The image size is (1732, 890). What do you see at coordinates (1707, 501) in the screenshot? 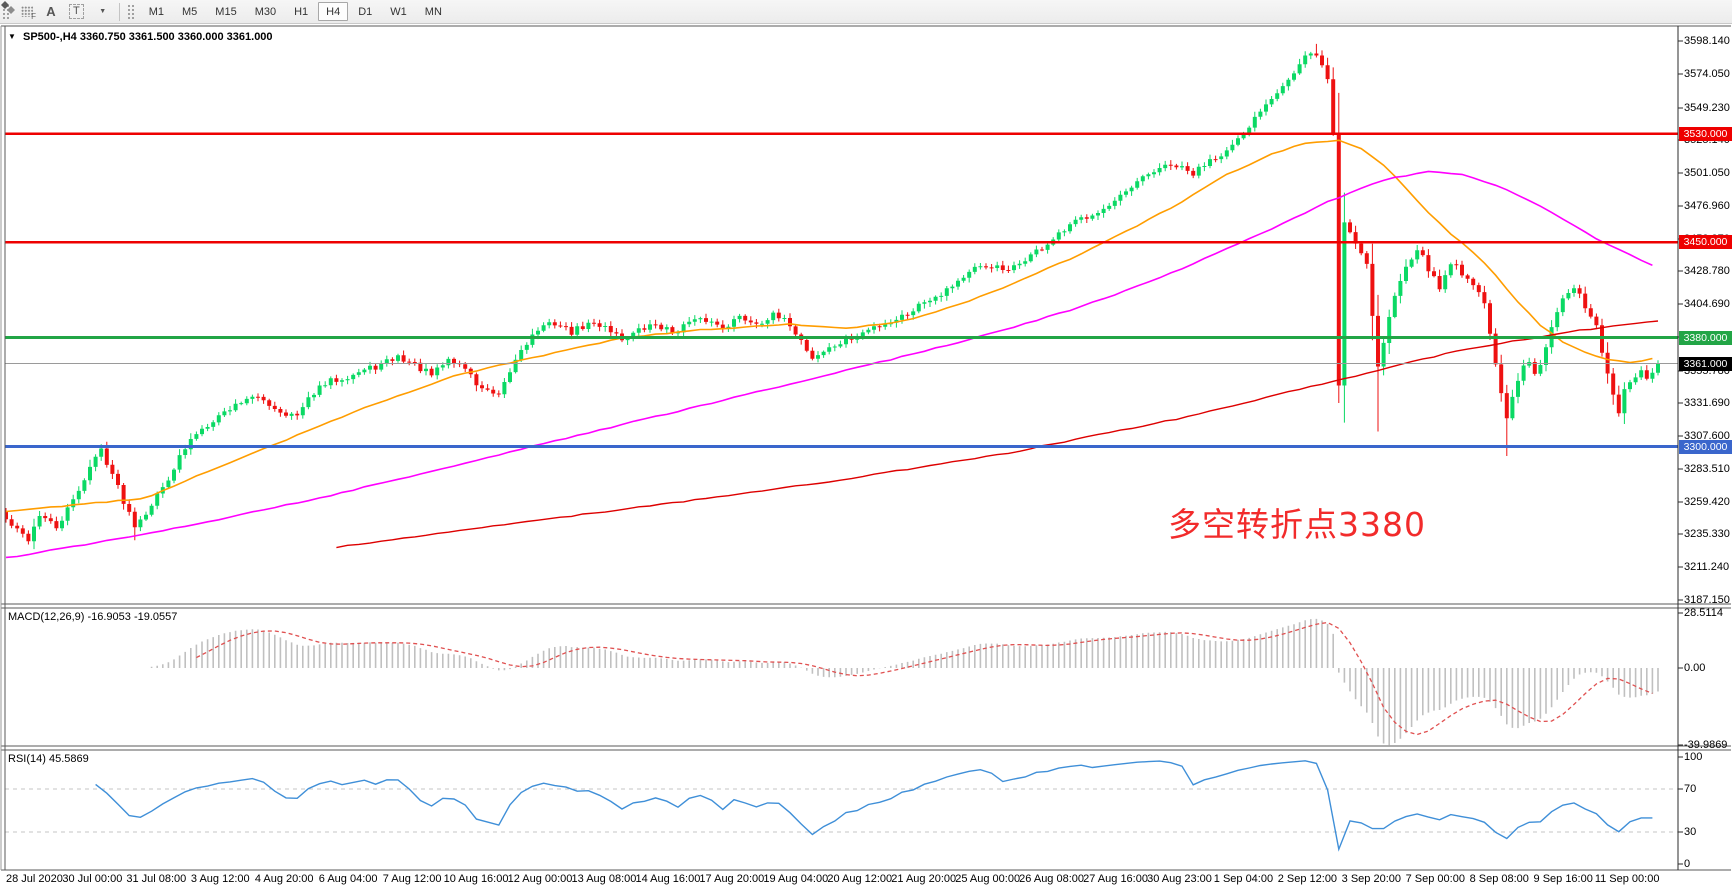
I see `price-tick-label: 3259.420` at bounding box center [1707, 501].